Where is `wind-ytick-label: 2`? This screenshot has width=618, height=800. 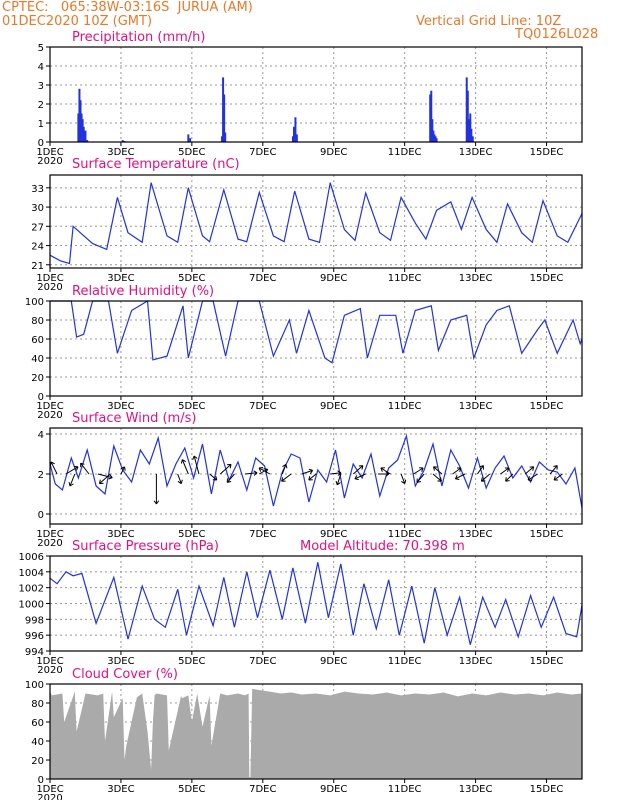
wind-ytick-label: 2 is located at coordinates (41, 475).